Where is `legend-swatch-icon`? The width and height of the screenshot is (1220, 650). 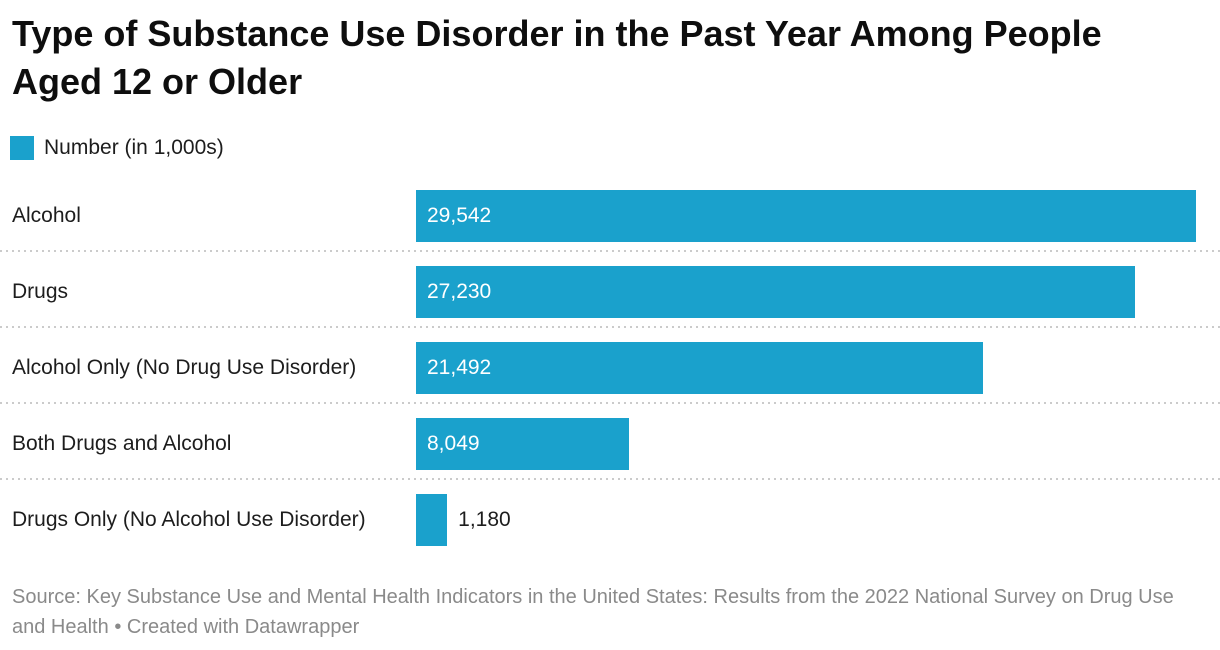
legend-swatch-icon is located at coordinates (22, 148).